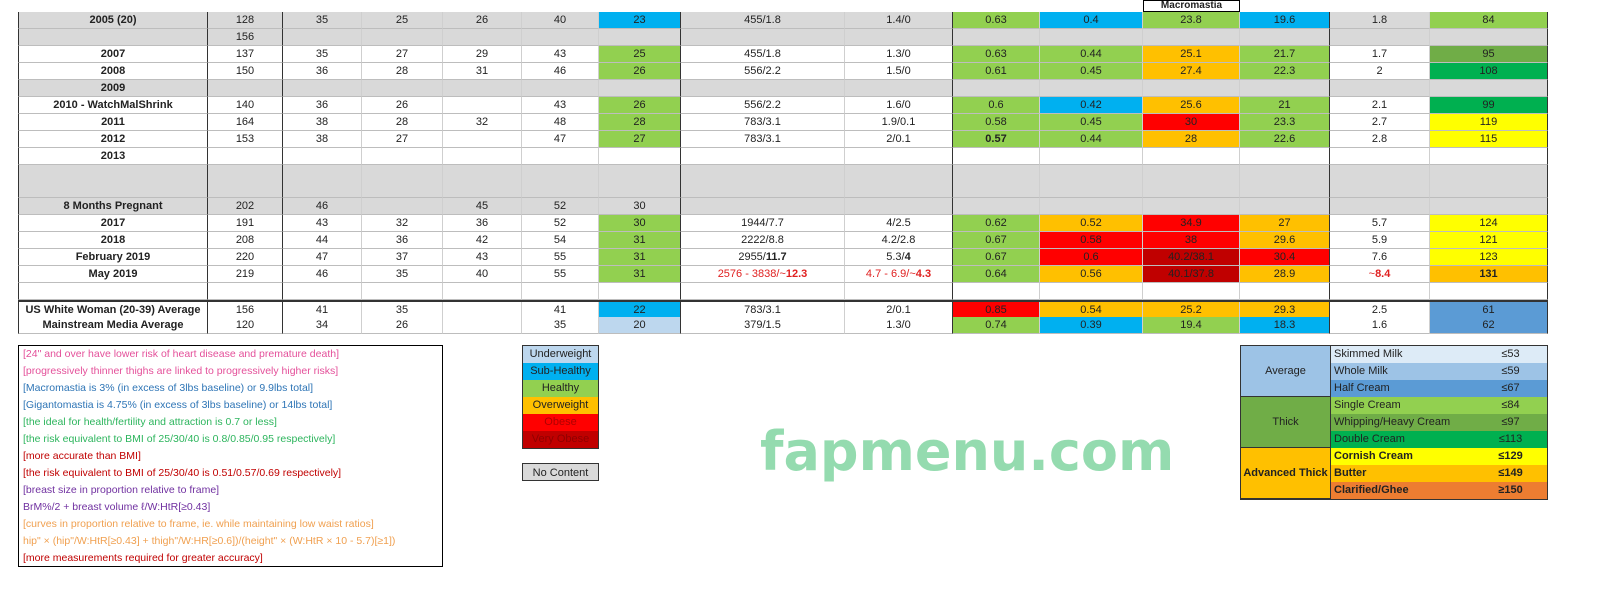 The height and width of the screenshot is (596, 1600). Describe the element at coordinates (1488, 105) in the screenshot. I see `cell-value: 99` at that location.